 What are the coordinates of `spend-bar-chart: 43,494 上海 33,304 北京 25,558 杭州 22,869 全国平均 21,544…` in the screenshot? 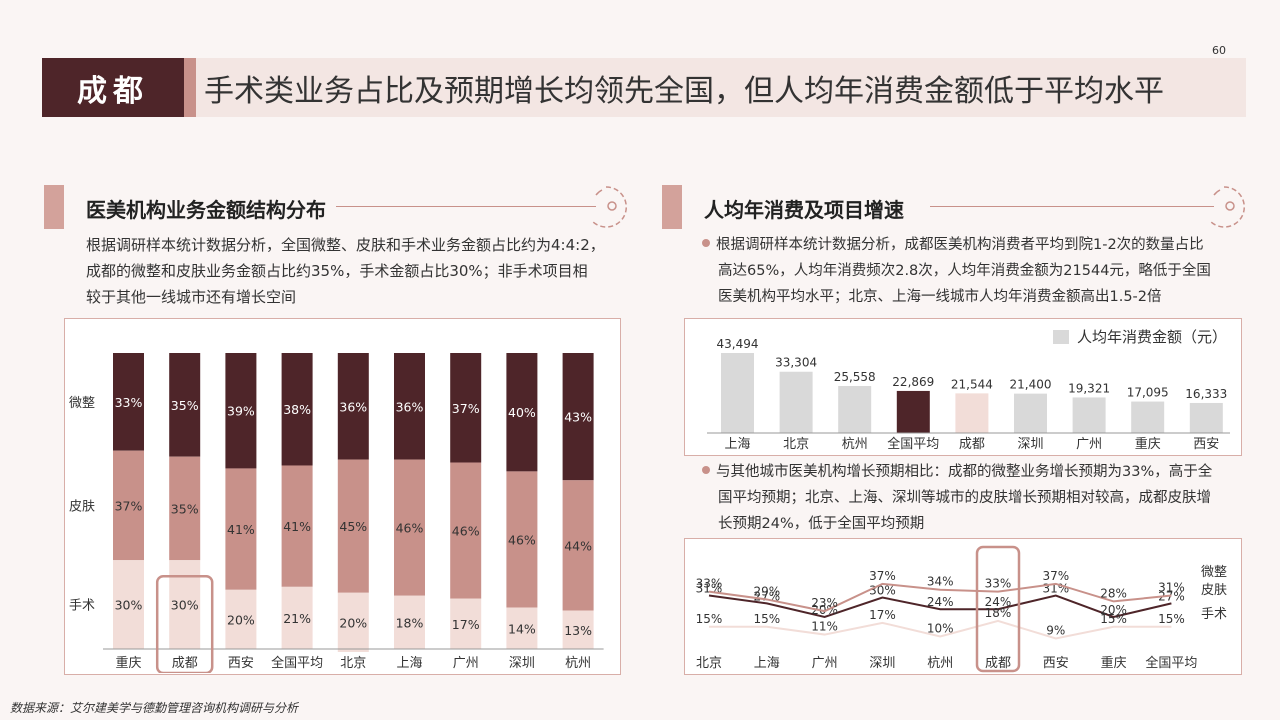 It's located at (968, 390).